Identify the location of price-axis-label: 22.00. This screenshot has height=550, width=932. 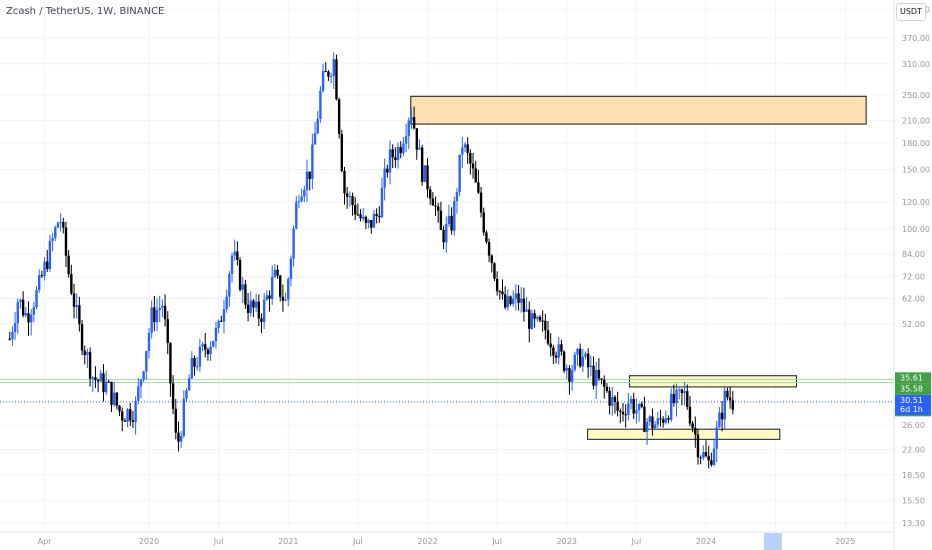
(913, 450).